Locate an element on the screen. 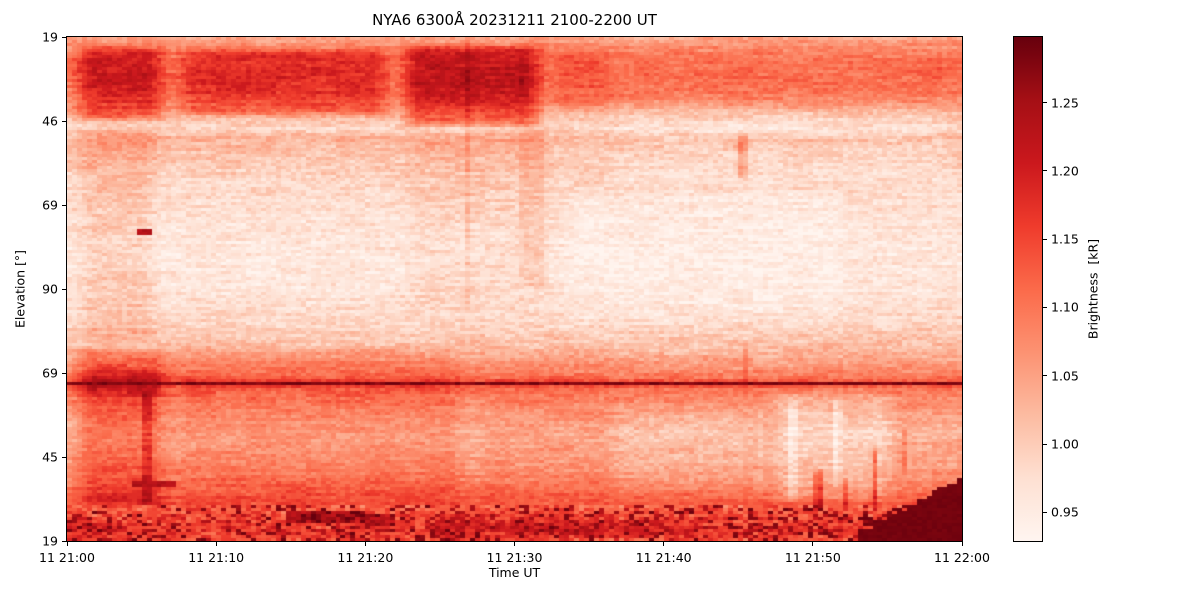 Image resolution: width=1200 pixels, height=600 pixels. colorbar-tick-label: 1.25 is located at coordinates (1065, 103).